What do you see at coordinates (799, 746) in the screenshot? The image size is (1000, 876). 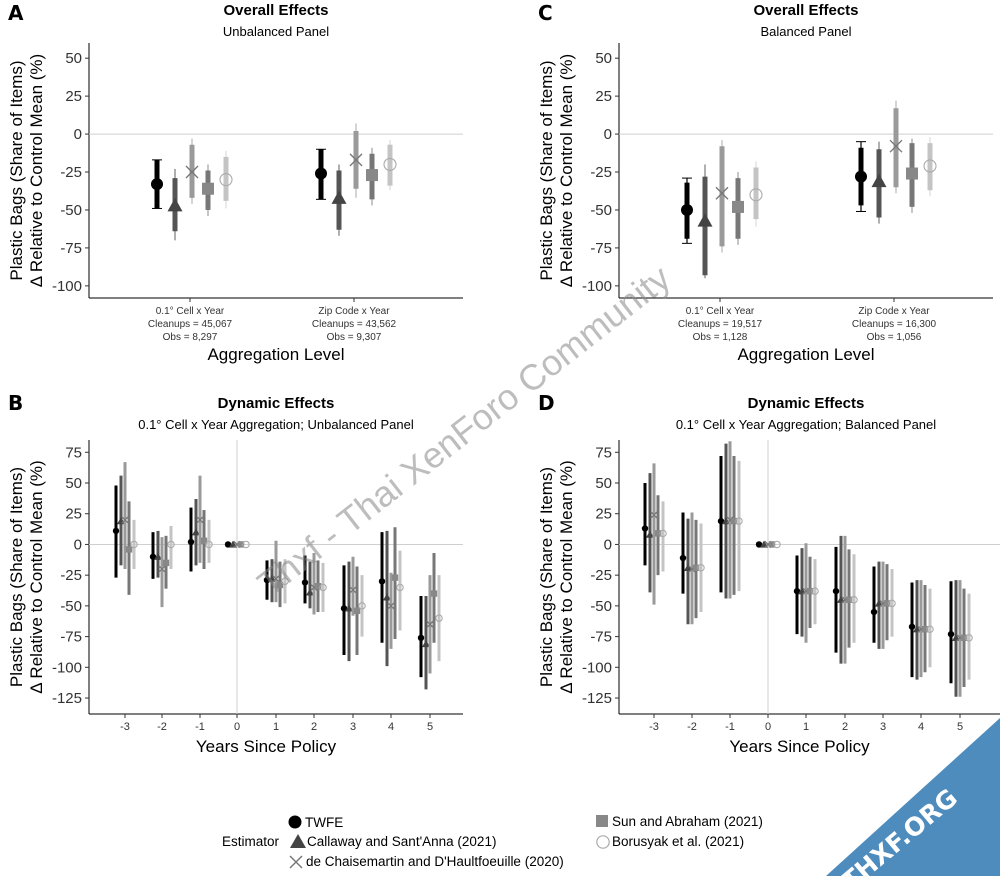 I see `x-axis-label: Years Since Policy` at bounding box center [799, 746].